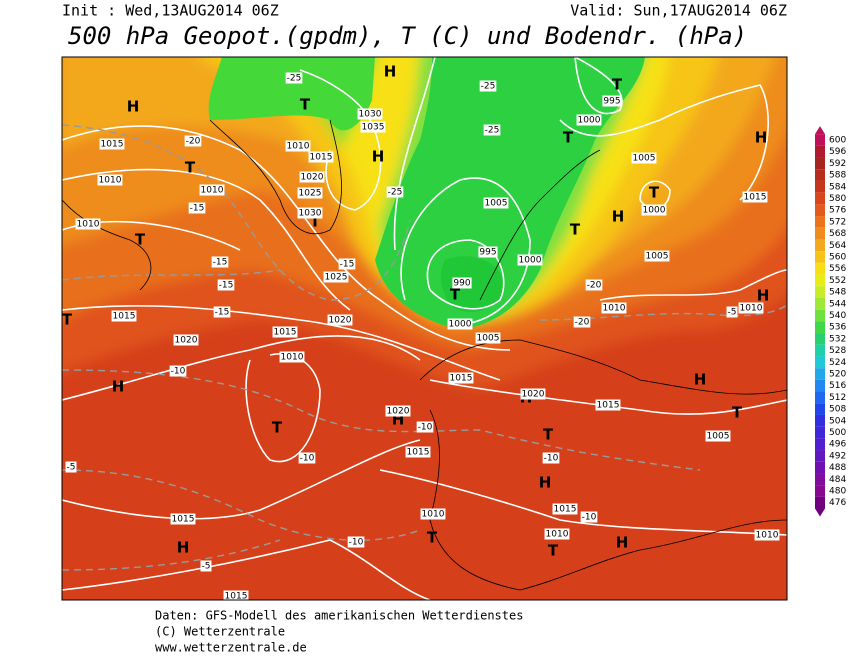 The height and width of the screenshot is (661, 850). I want to click on isobar-label: 1025, so click(336, 278).